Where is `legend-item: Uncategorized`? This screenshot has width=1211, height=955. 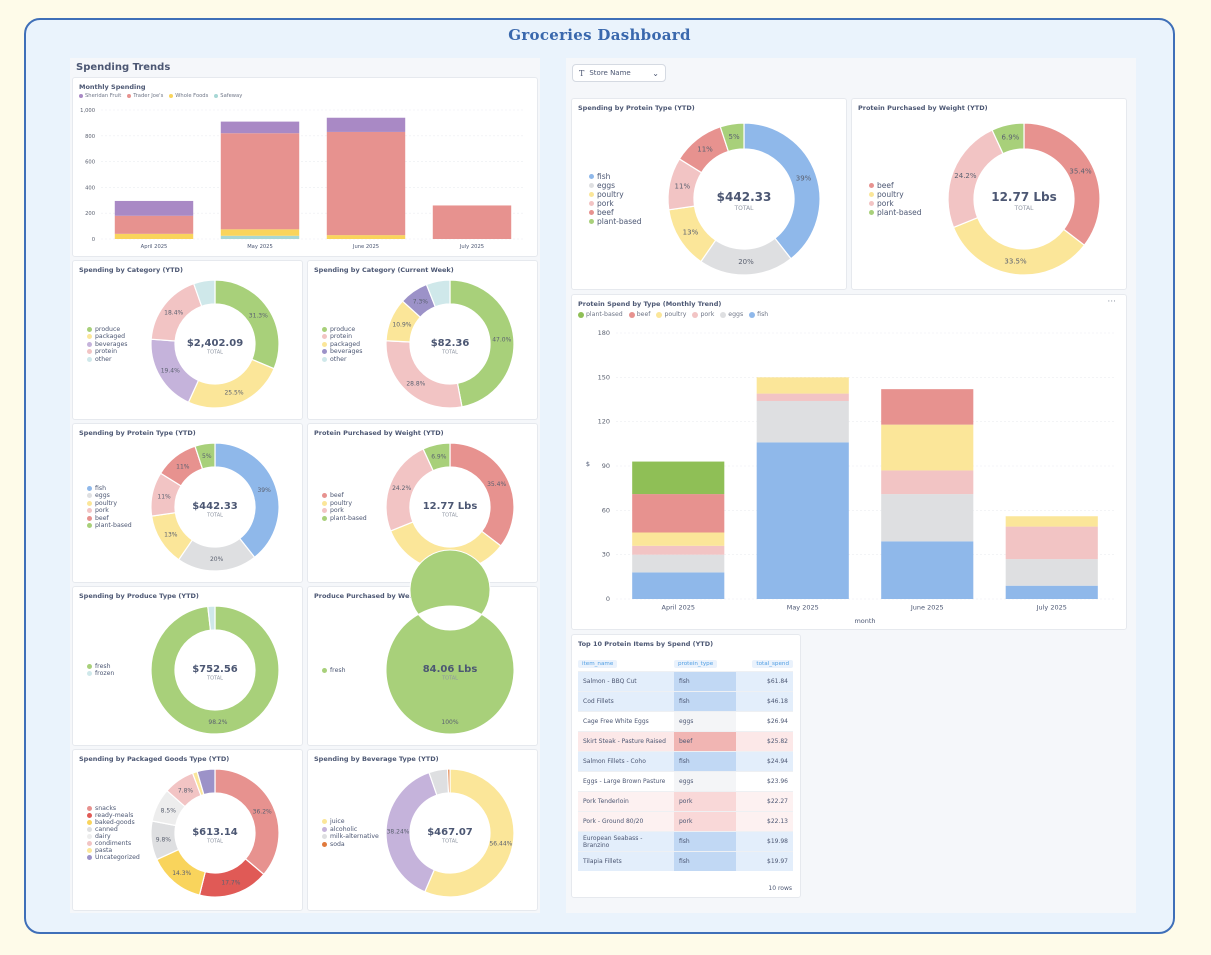 legend-item: Uncategorized is located at coordinates (113, 857).